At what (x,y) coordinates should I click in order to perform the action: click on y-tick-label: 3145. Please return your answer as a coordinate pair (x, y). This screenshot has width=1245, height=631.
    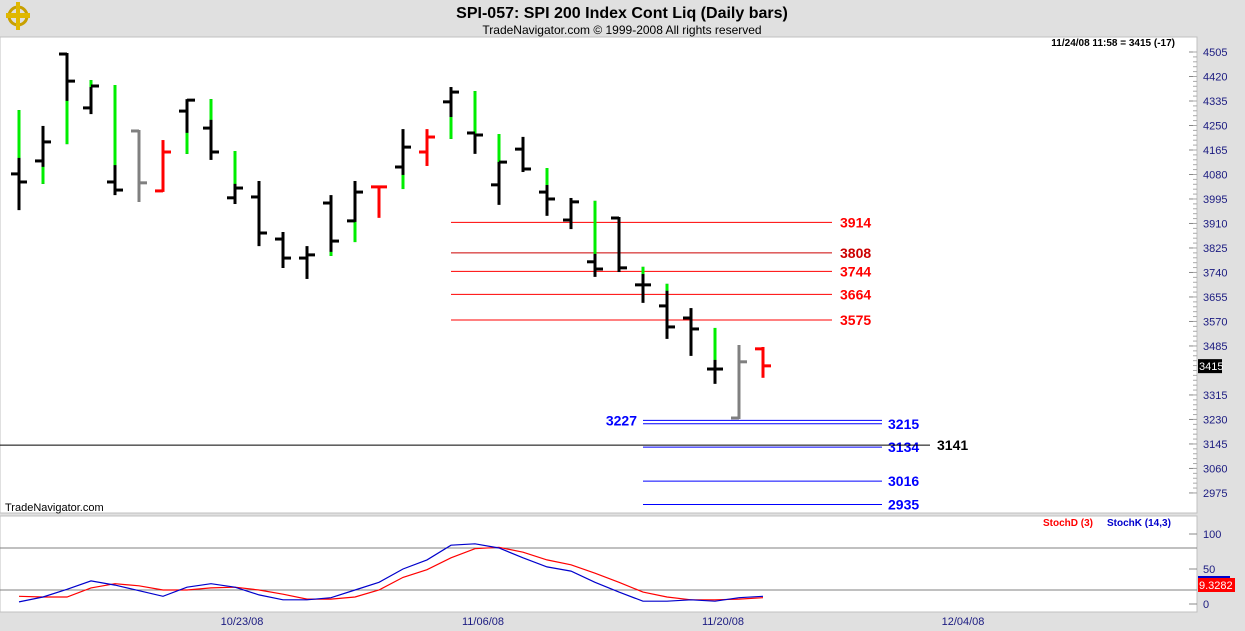
    Looking at the image, I should click on (1215, 445).